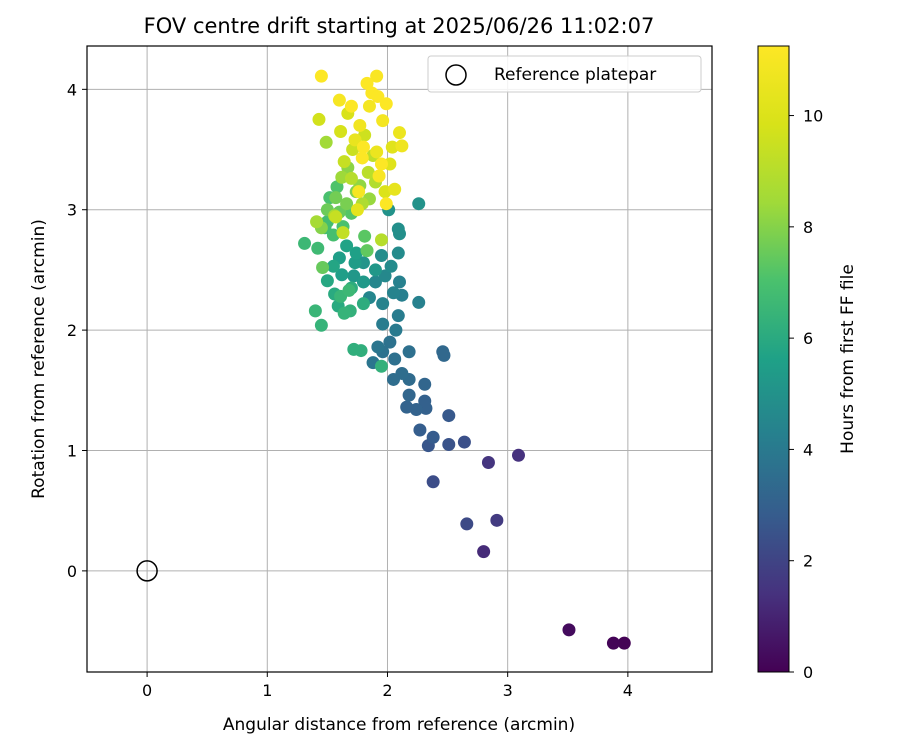  What do you see at coordinates (575, 75) in the screenshot?
I see `legend-label: Reference platepar` at bounding box center [575, 75].